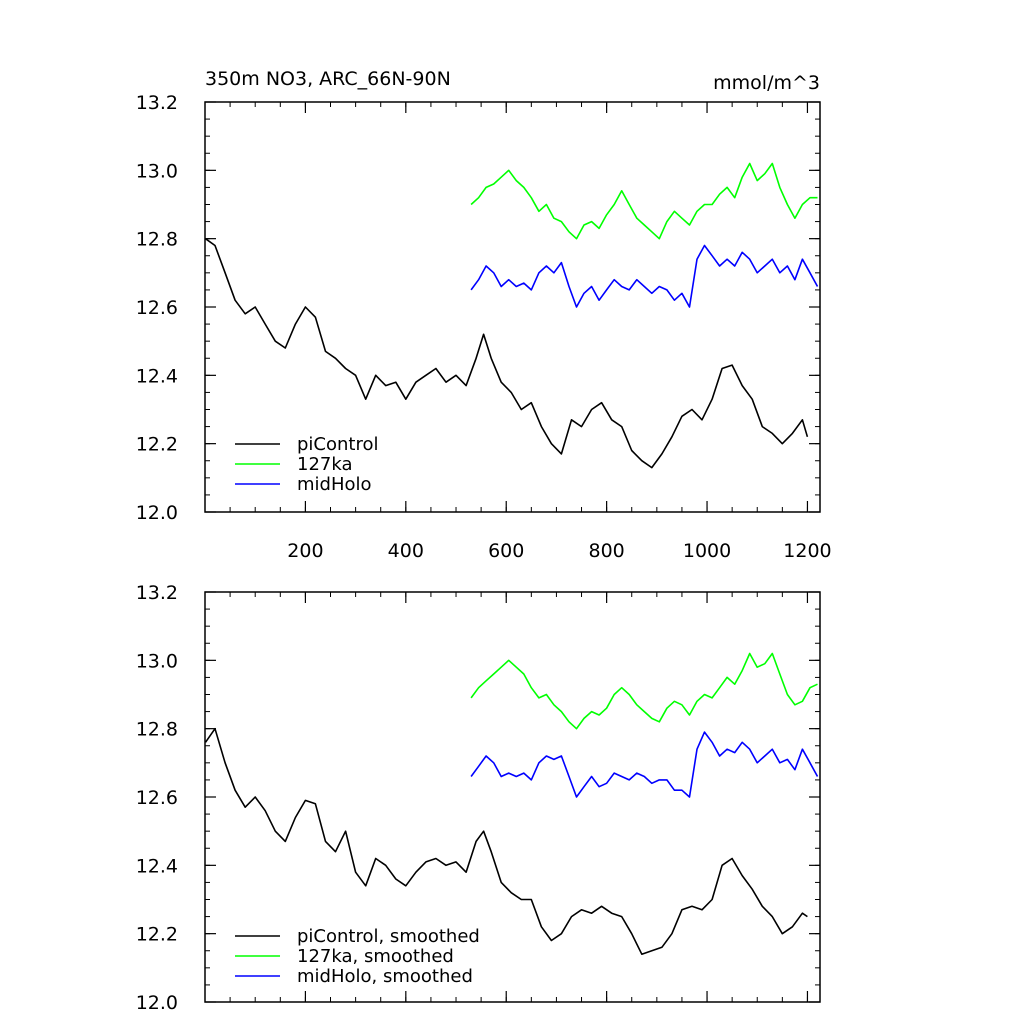  Describe the element at coordinates (157, 1003) in the screenshot. I see `bottom-y-tick-label: 12.0` at that location.